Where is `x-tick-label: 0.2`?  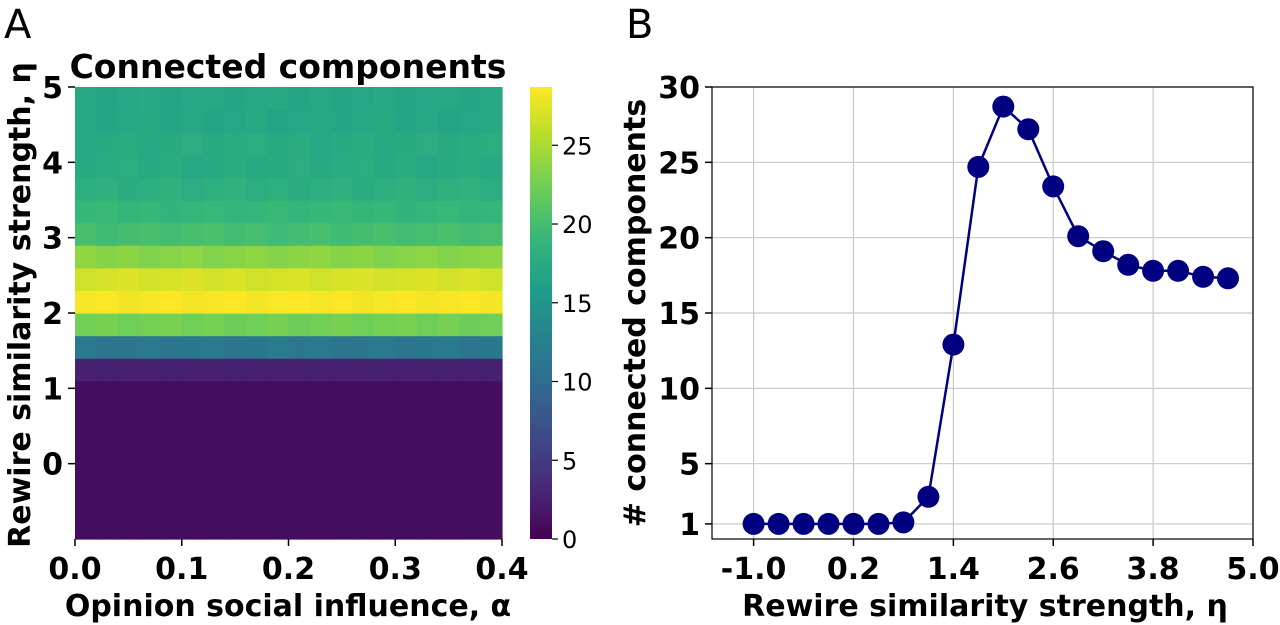 x-tick-label: 0.2 is located at coordinates (853, 569).